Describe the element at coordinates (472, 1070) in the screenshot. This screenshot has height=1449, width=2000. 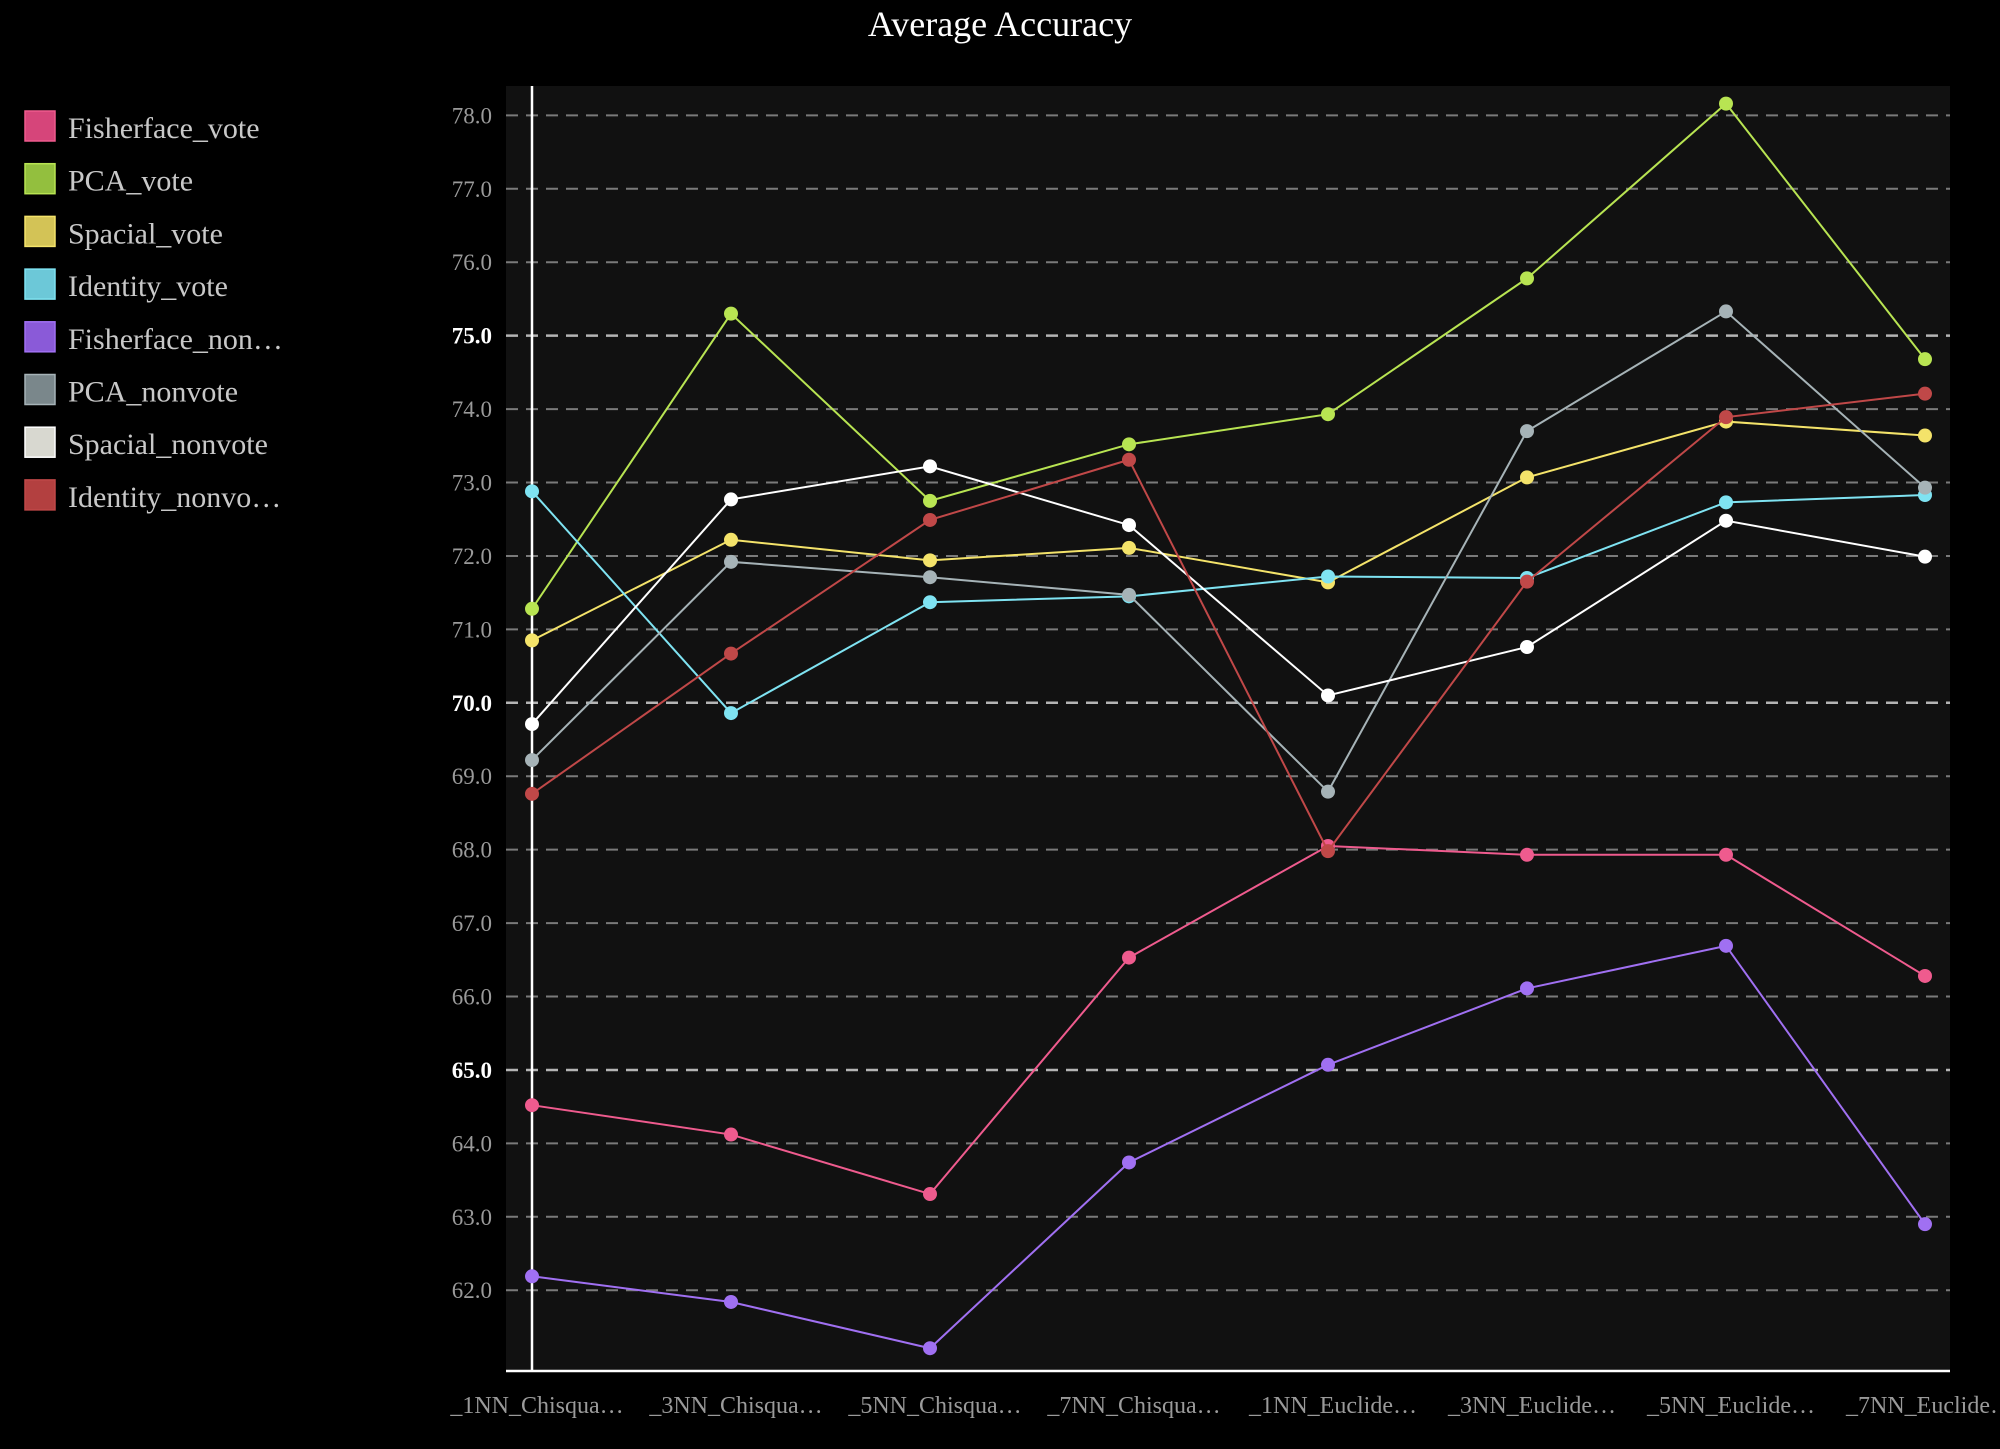
I see `y-tick-label: 65.0` at that location.